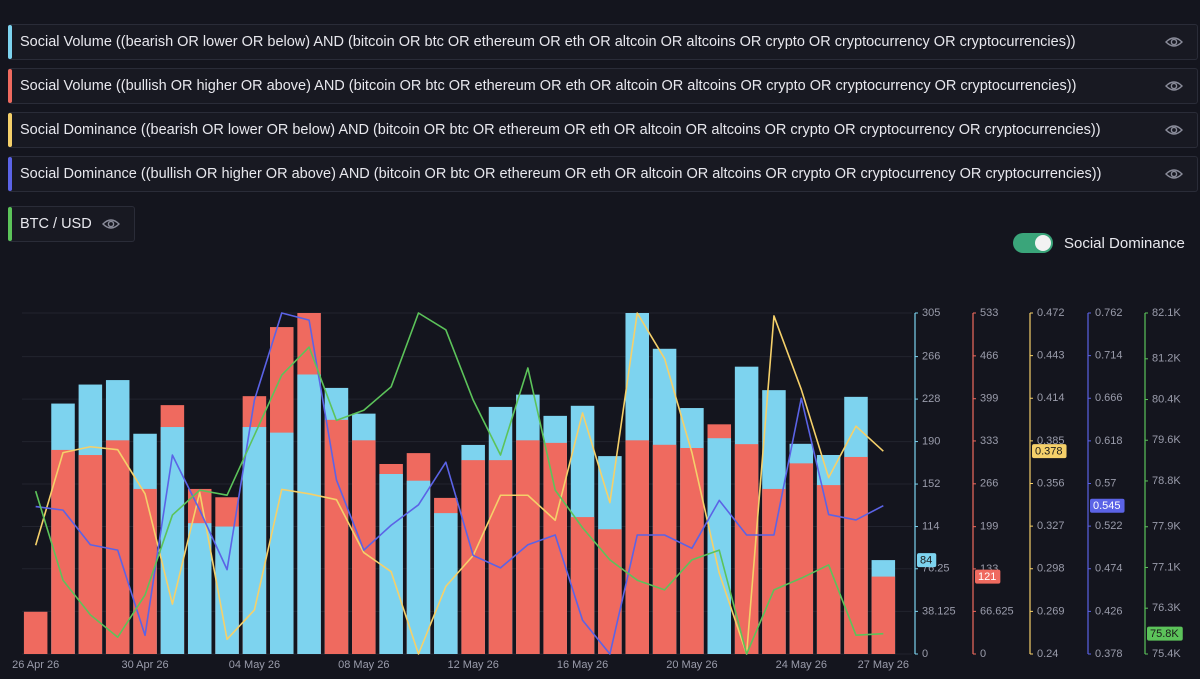 The image size is (1200, 679). What do you see at coordinates (1109, 313) in the screenshot?
I see `y-tick-label: 0.762` at bounding box center [1109, 313].